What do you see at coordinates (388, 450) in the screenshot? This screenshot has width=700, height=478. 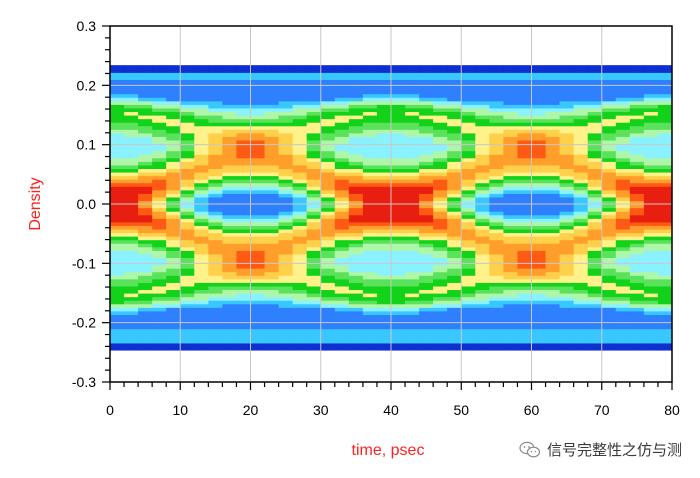 I see `x-axis-title: time, psec` at bounding box center [388, 450].